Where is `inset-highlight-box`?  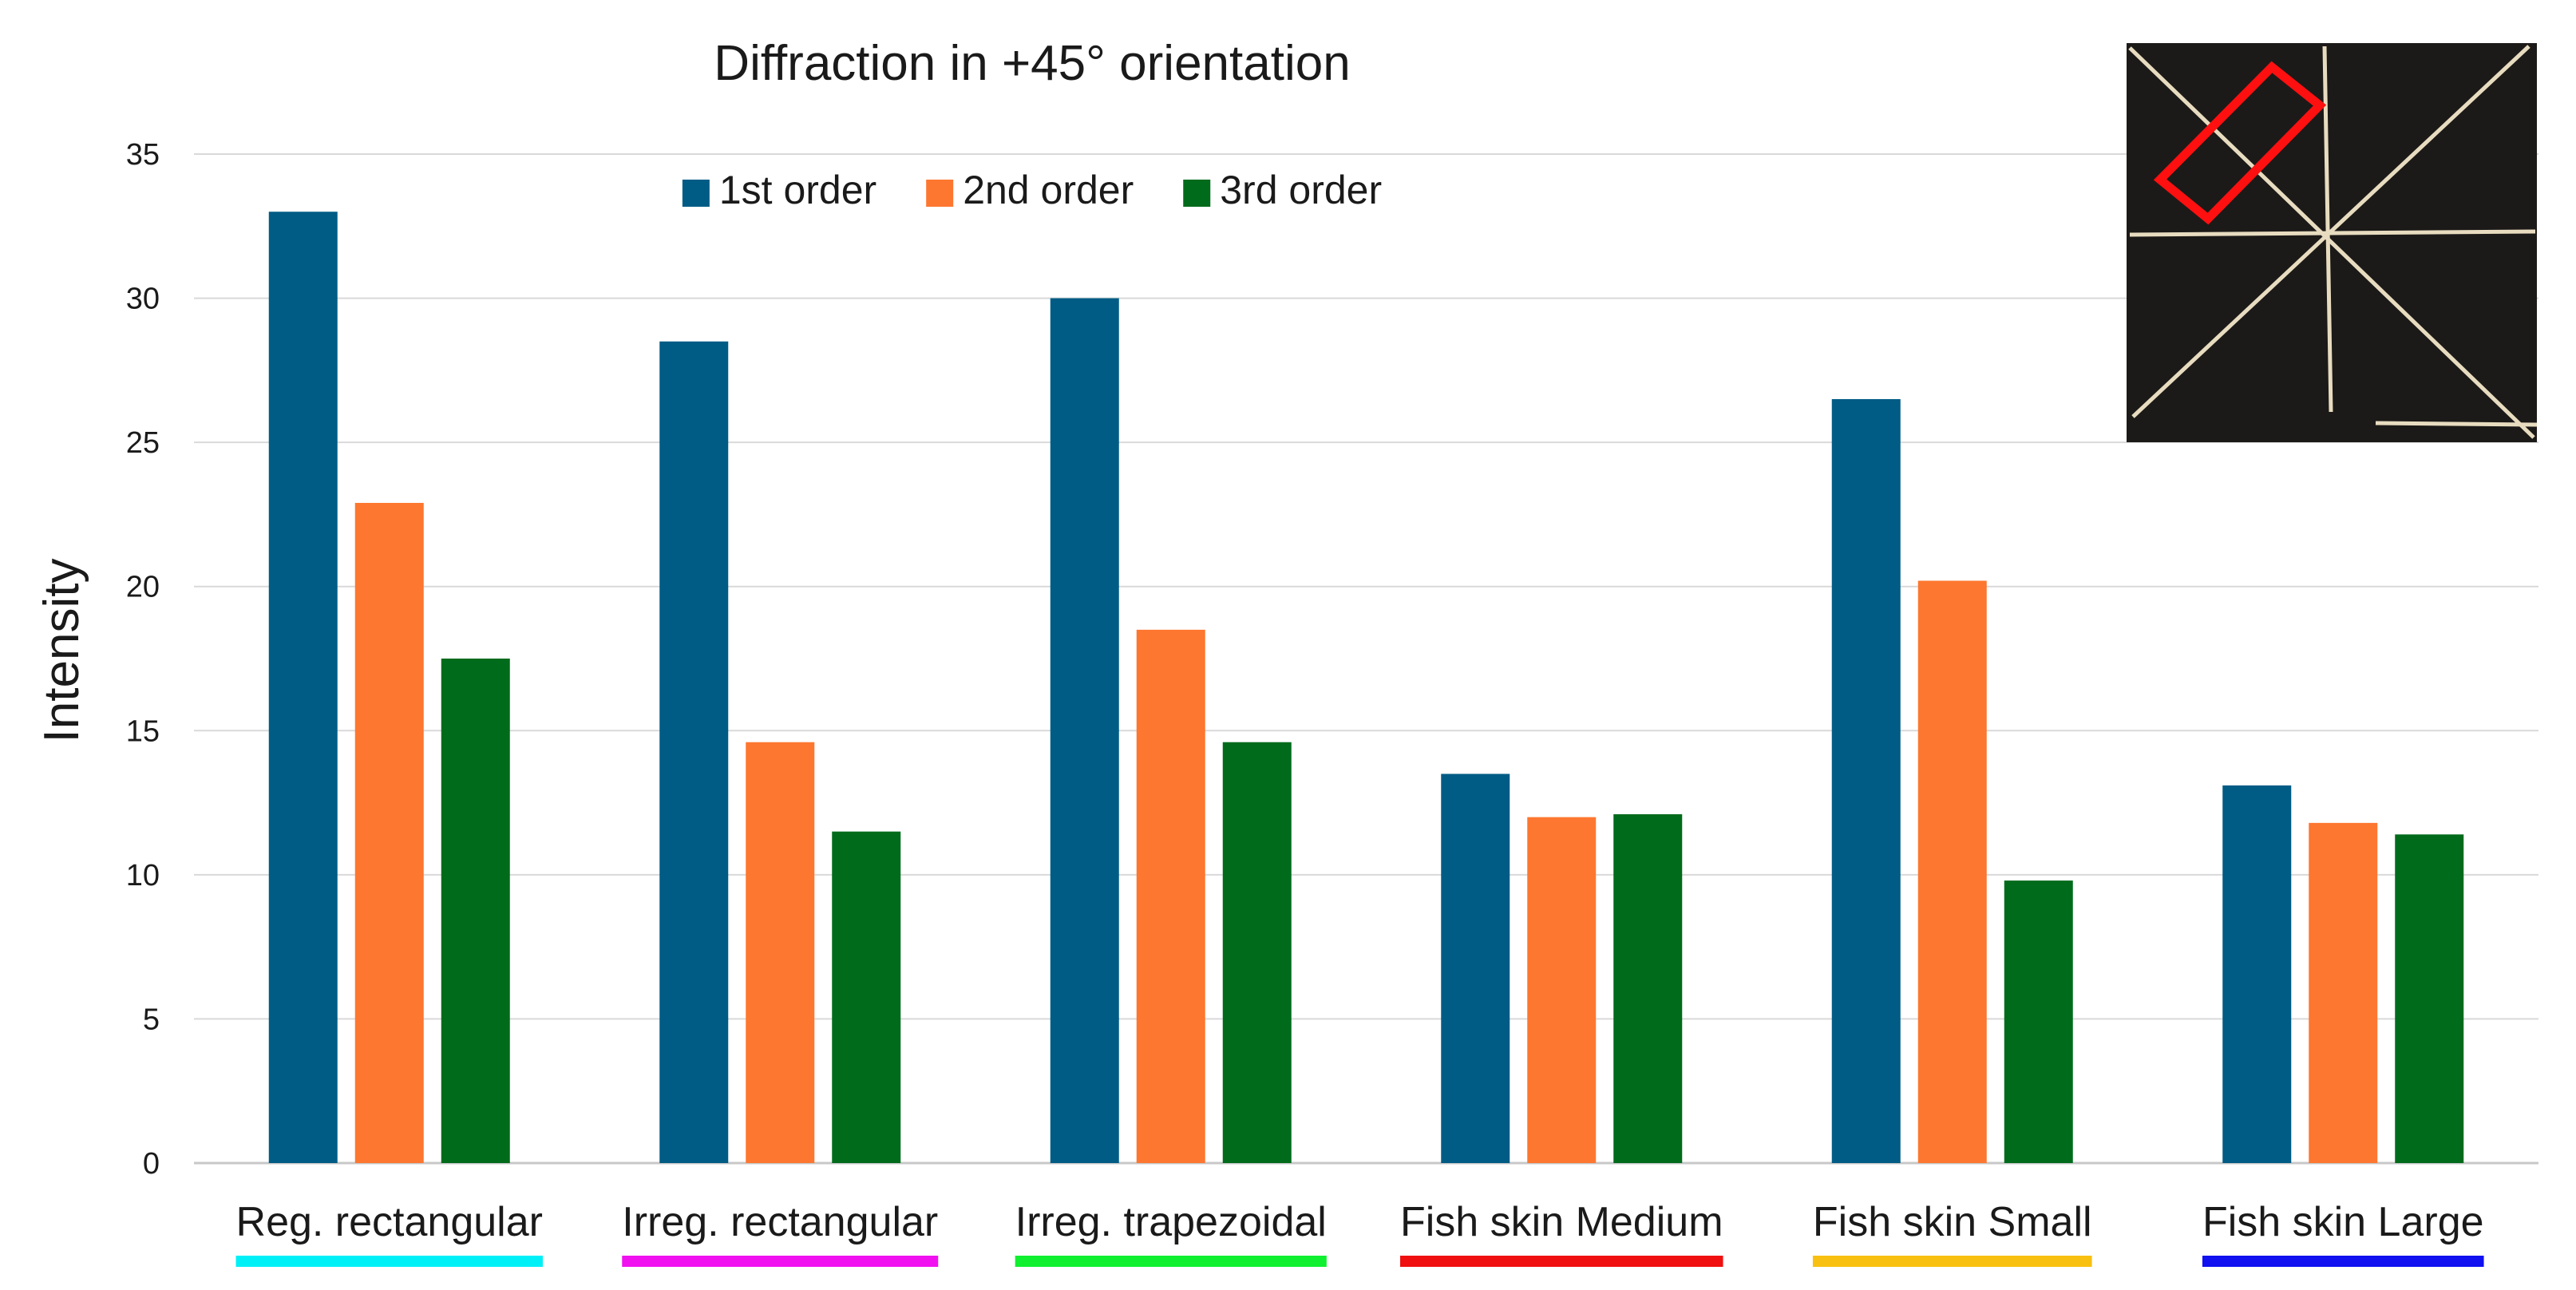
inset-highlight-box is located at coordinates (2240, 143).